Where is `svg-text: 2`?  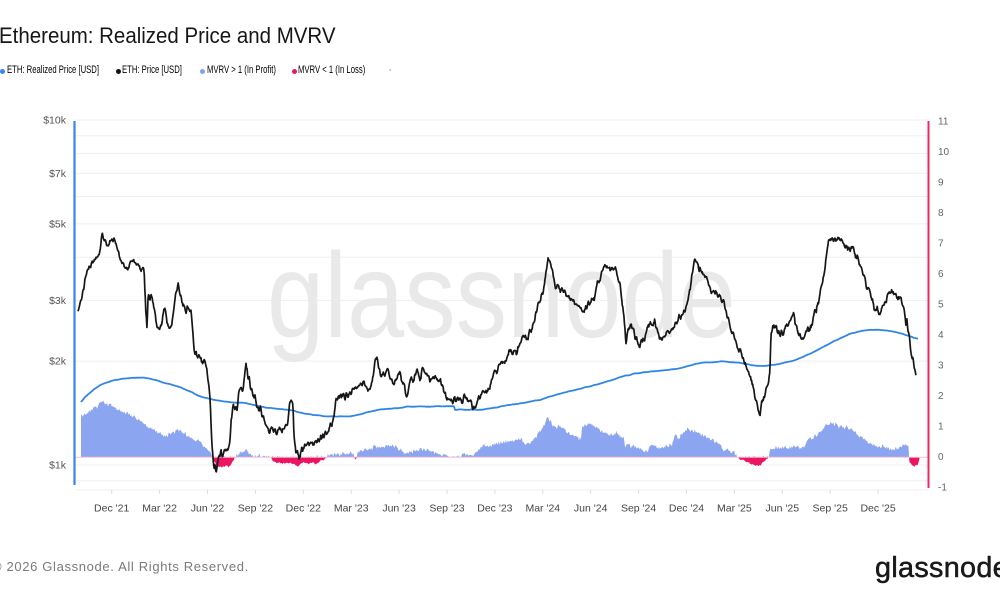 svg-text: 2 is located at coordinates (941, 396).